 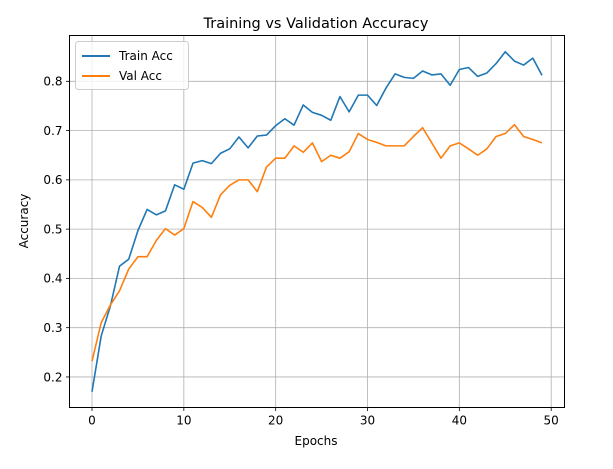 What do you see at coordinates (52, 229) in the screenshot?
I see `y-tick-label: 0.5` at bounding box center [52, 229].